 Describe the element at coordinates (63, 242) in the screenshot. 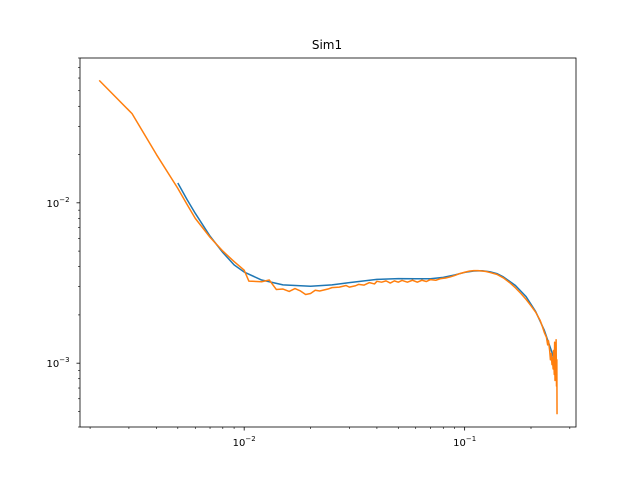

I see `y-axis: 10⁻³ 10⁻²` at that location.